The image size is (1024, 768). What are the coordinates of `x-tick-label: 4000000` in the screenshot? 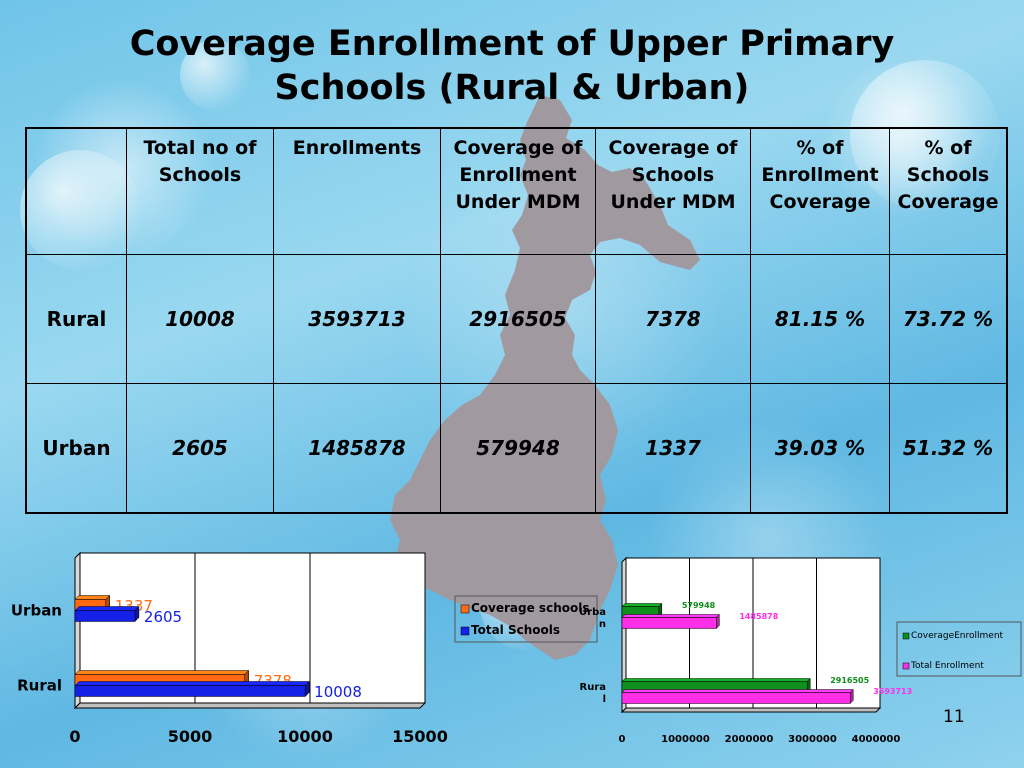 It's located at (876, 739).